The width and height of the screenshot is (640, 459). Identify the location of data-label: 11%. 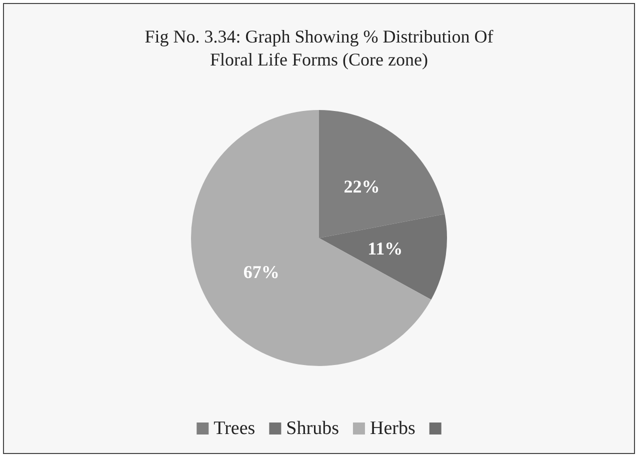
(385, 248).